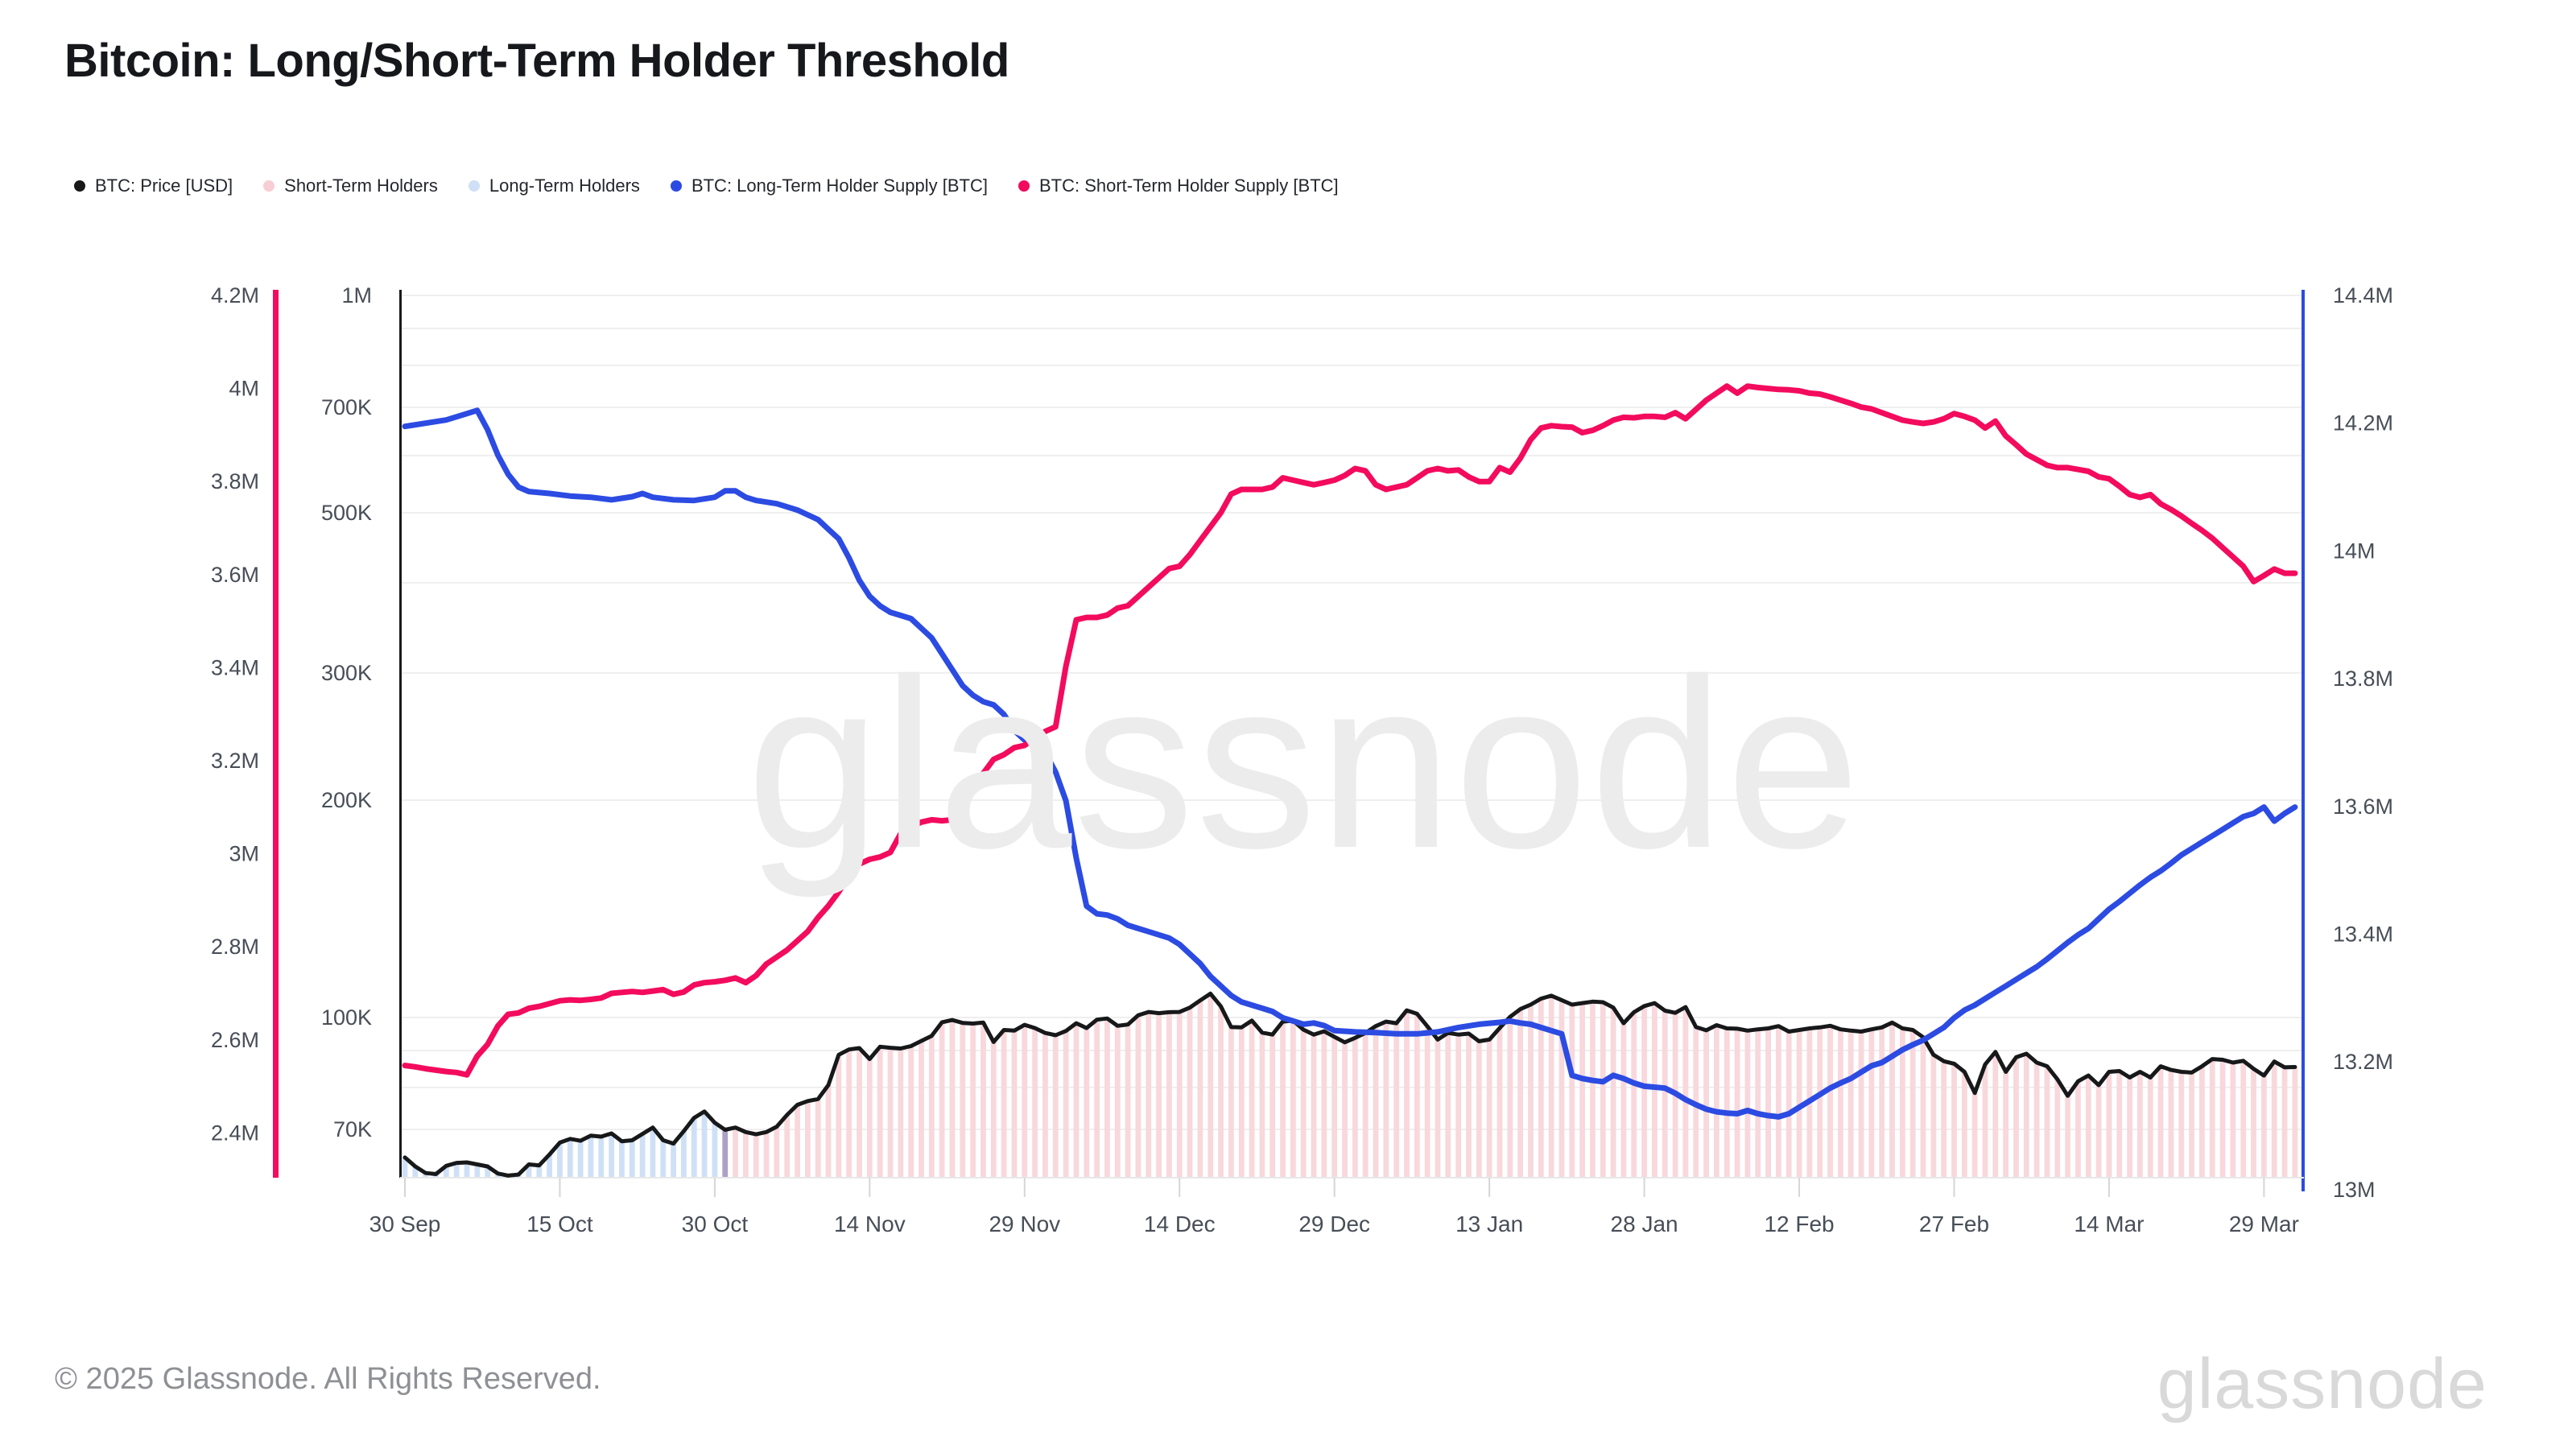 Image resolution: width=2576 pixels, height=1453 pixels. I want to click on x-tick-label: 12 Feb, so click(1799, 1224).